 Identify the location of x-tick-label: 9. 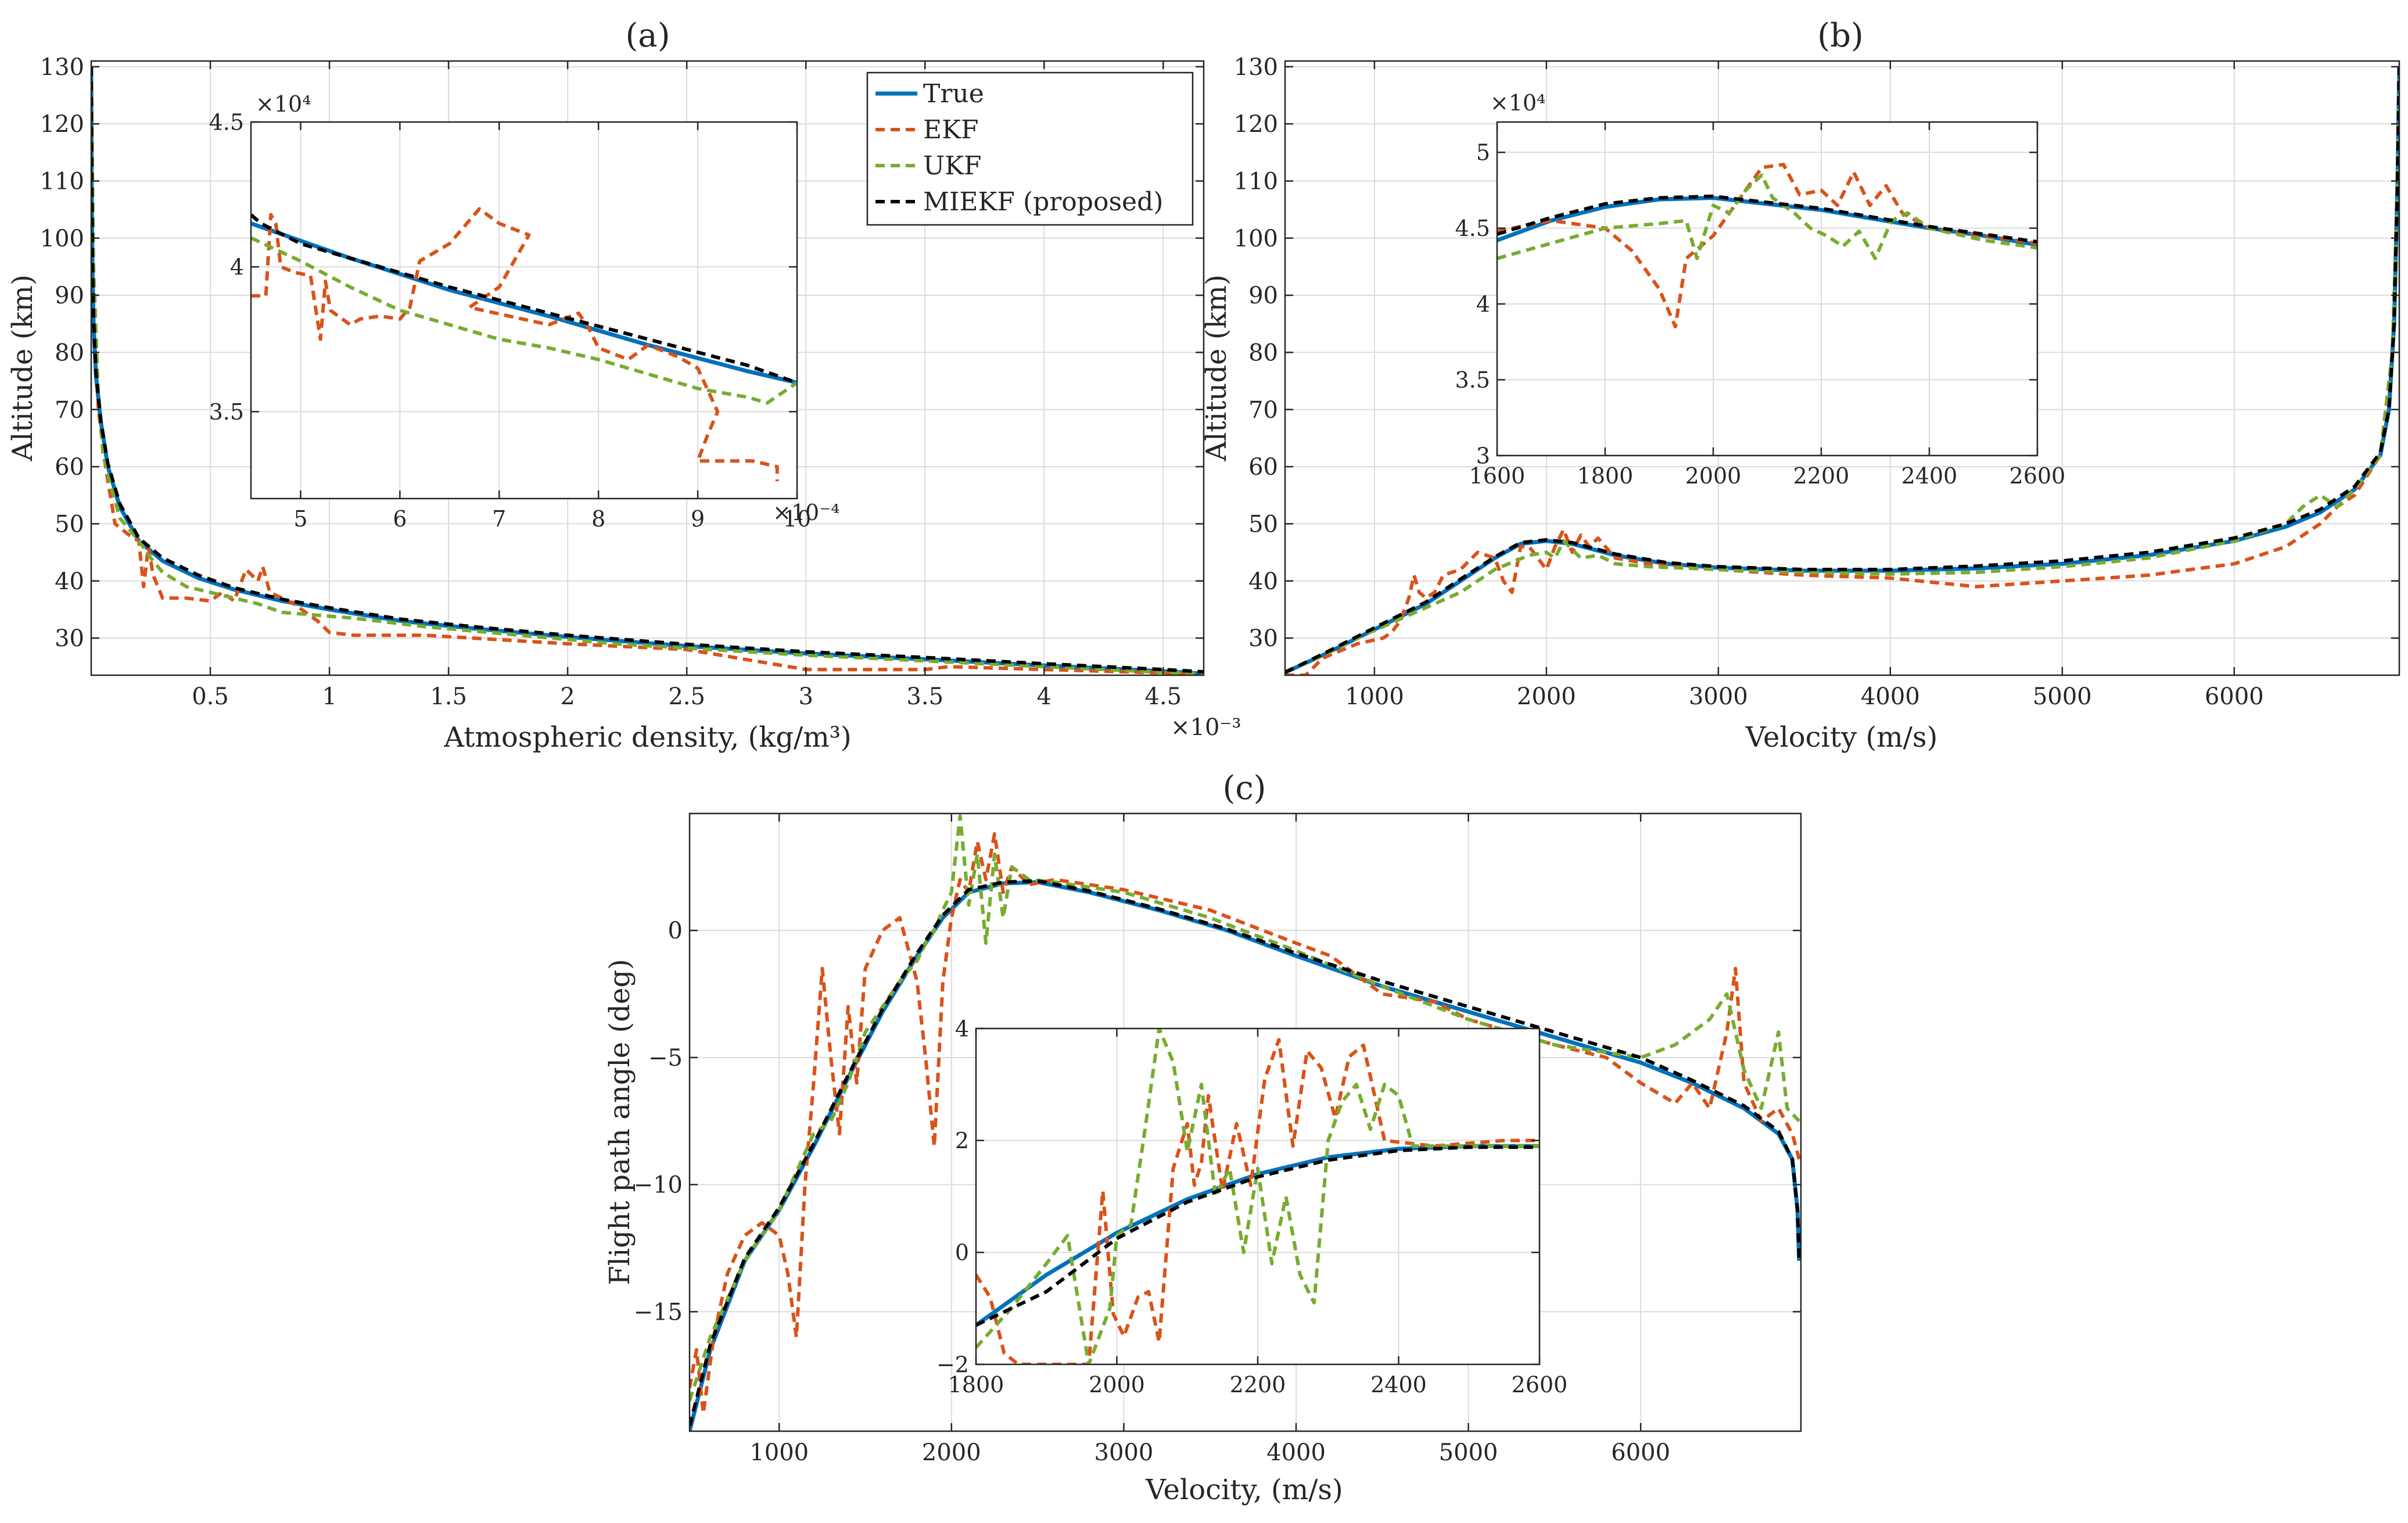
(698, 519).